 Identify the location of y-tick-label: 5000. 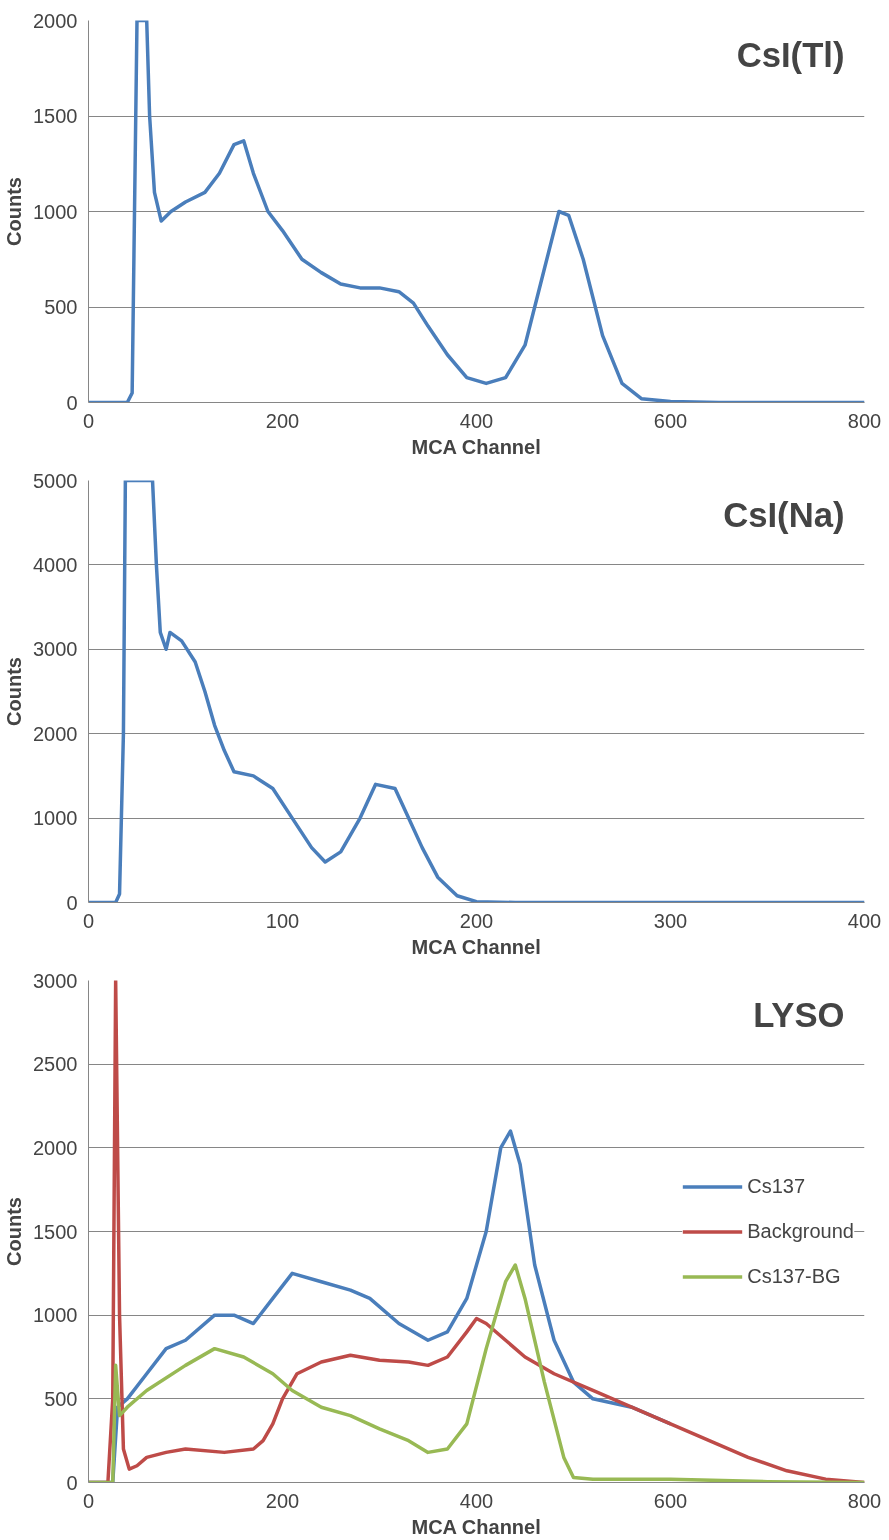
(55, 480).